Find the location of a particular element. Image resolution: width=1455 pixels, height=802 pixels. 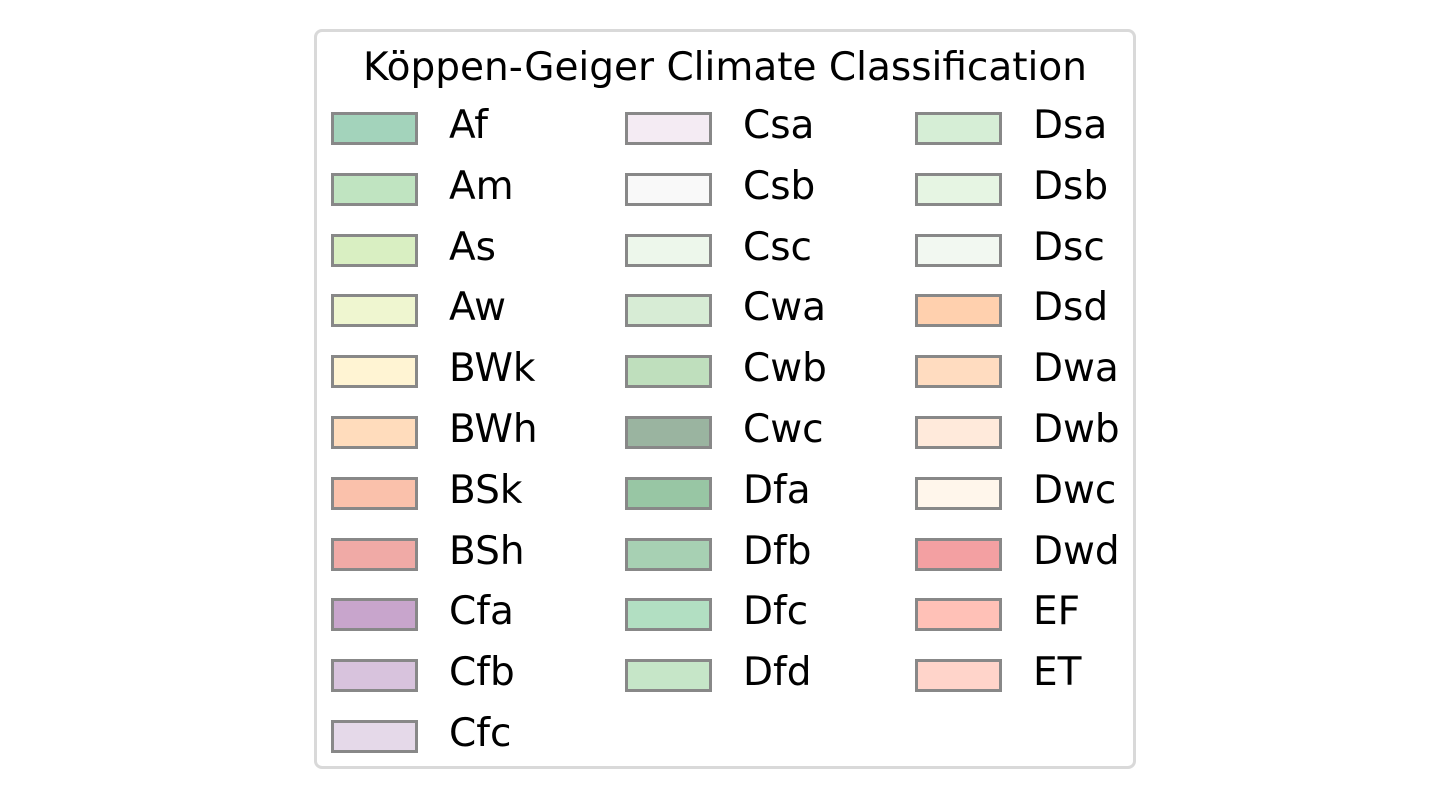

legend-entry: Dfa is located at coordinates (735, 492).